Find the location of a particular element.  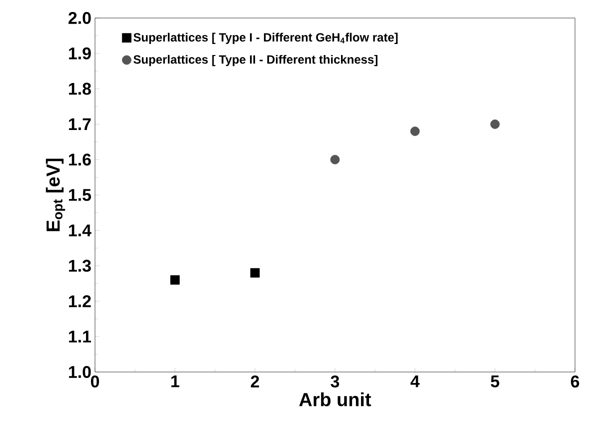

x-tick-label: 6 is located at coordinates (575, 382).